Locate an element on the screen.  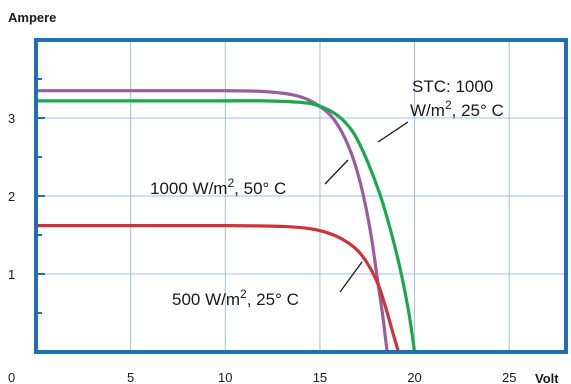
x-axis-title: Volt is located at coordinates (547, 377).